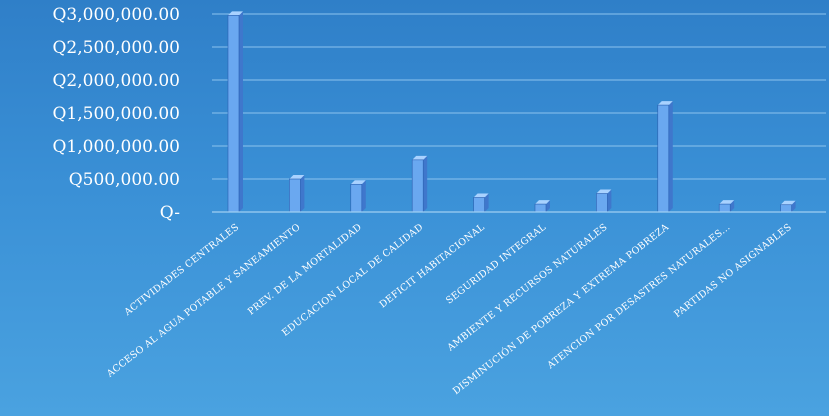 This screenshot has width=829, height=416. I want to click on y-tick-label: Q1,000,000.00, so click(117, 147).